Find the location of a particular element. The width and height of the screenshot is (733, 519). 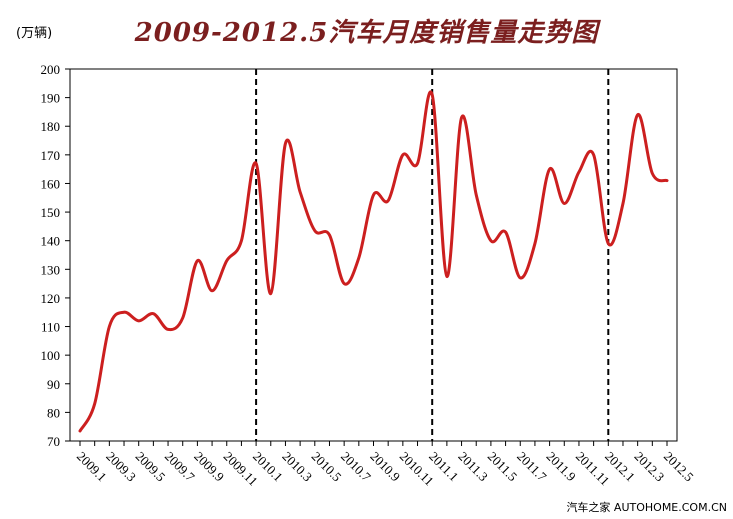

x-tick-label: 2010.7 is located at coordinates (356, 467).